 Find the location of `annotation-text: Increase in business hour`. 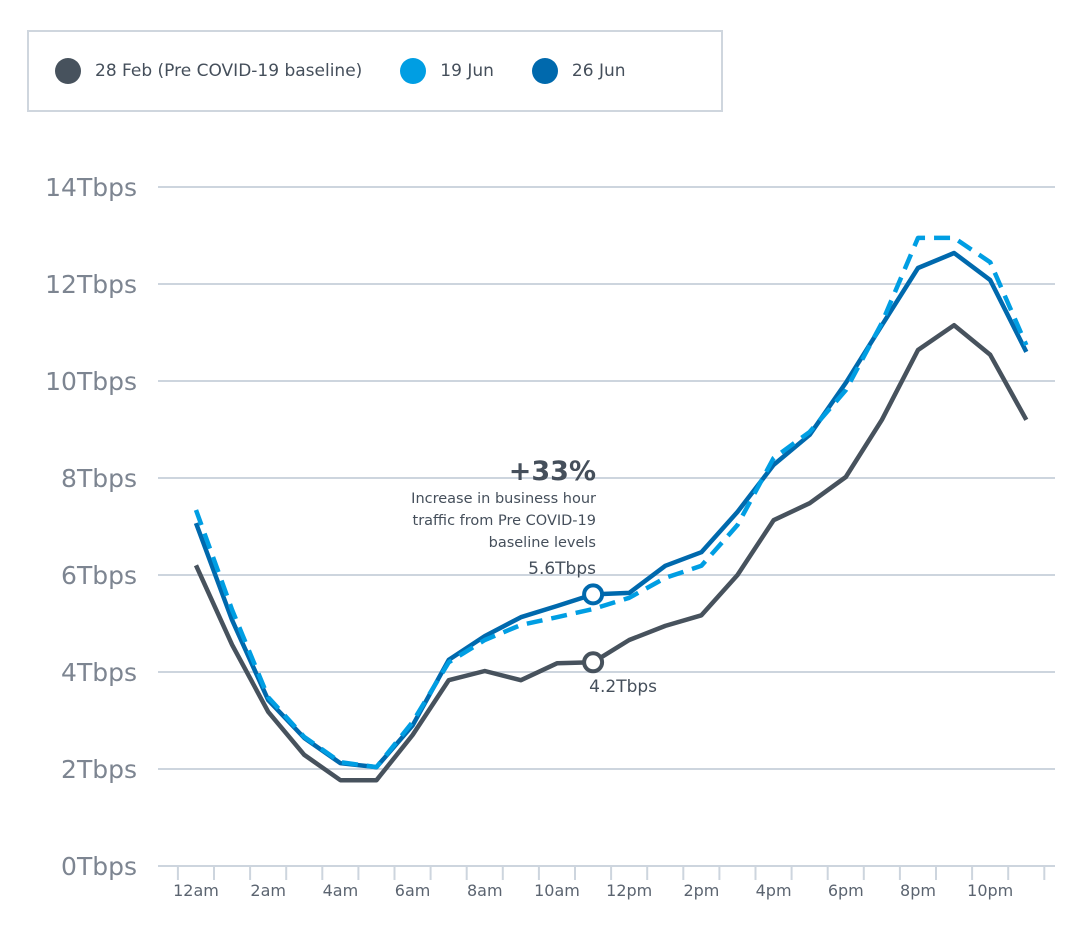

annotation-text: Increase in business hour is located at coordinates (503, 499).